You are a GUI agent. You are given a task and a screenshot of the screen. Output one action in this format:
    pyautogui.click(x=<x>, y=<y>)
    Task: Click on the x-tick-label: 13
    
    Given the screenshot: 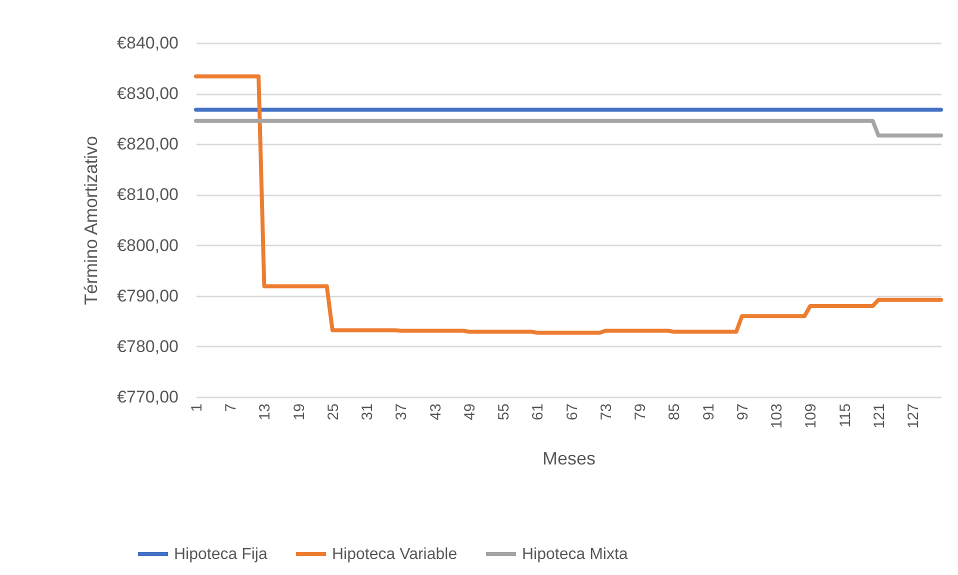 What is the action you would take?
    pyautogui.click(x=265, y=412)
    